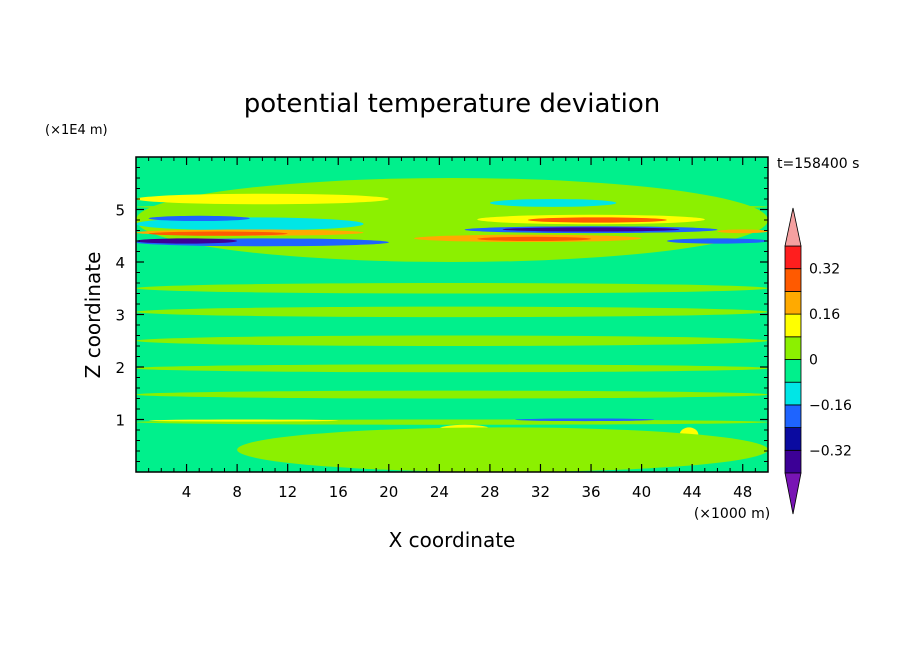  Describe the element at coordinates (120, 211) in the screenshot. I see `y-tick-label: 5` at that location.